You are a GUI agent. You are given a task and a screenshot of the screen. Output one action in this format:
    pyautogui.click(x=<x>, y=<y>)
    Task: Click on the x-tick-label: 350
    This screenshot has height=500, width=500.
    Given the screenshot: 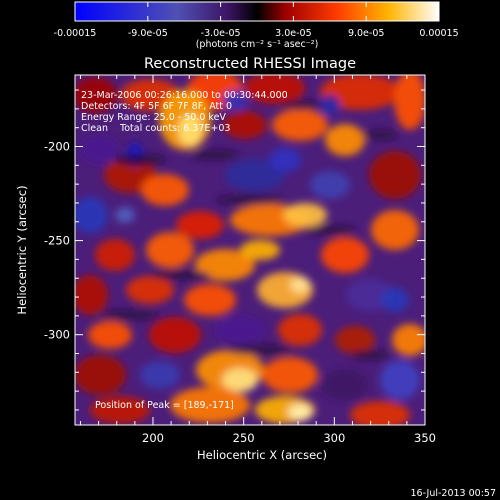 What is the action you would take?
    pyautogui.click(x=425, y=438)
    